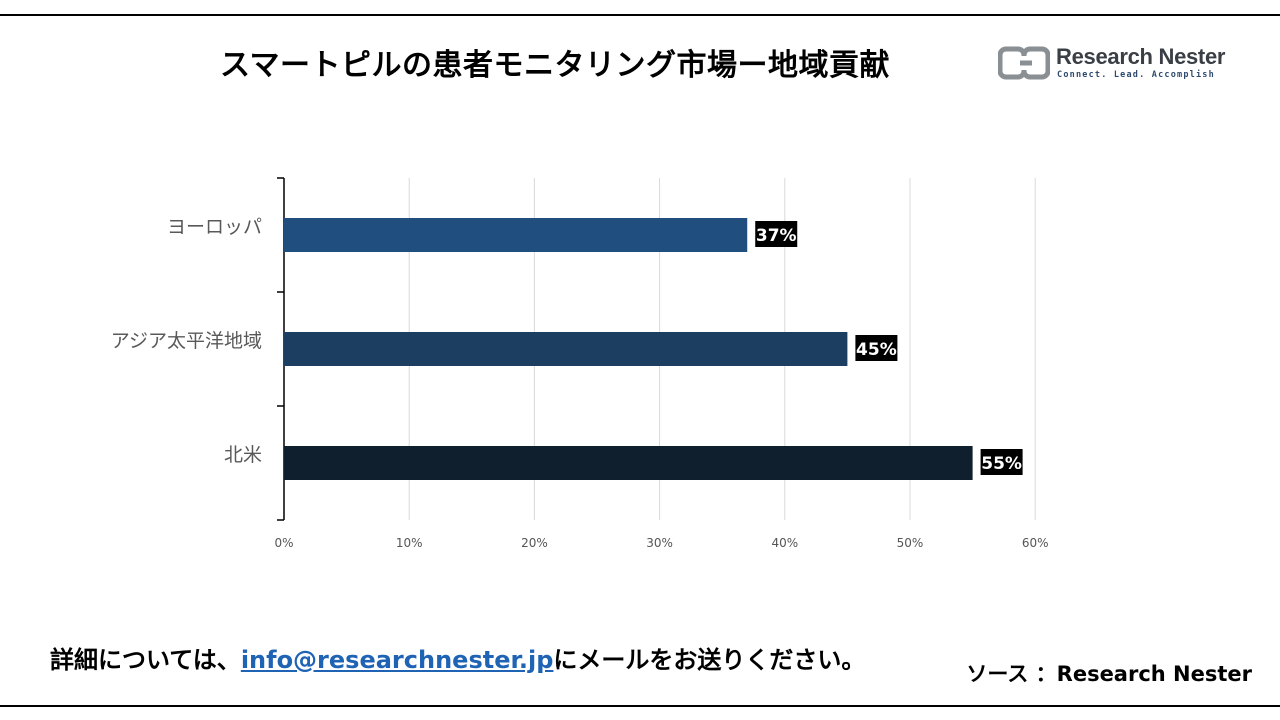  I want to click on email-link: info@researchnester.jp, so click(397, 660).